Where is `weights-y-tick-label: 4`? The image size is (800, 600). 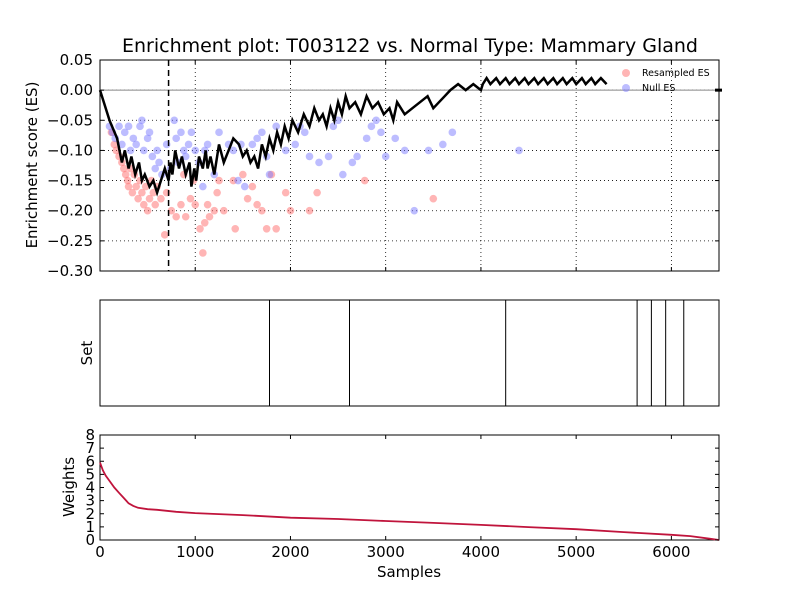
weights-y-tick-label: 4 is located at coordinates (90, 488).